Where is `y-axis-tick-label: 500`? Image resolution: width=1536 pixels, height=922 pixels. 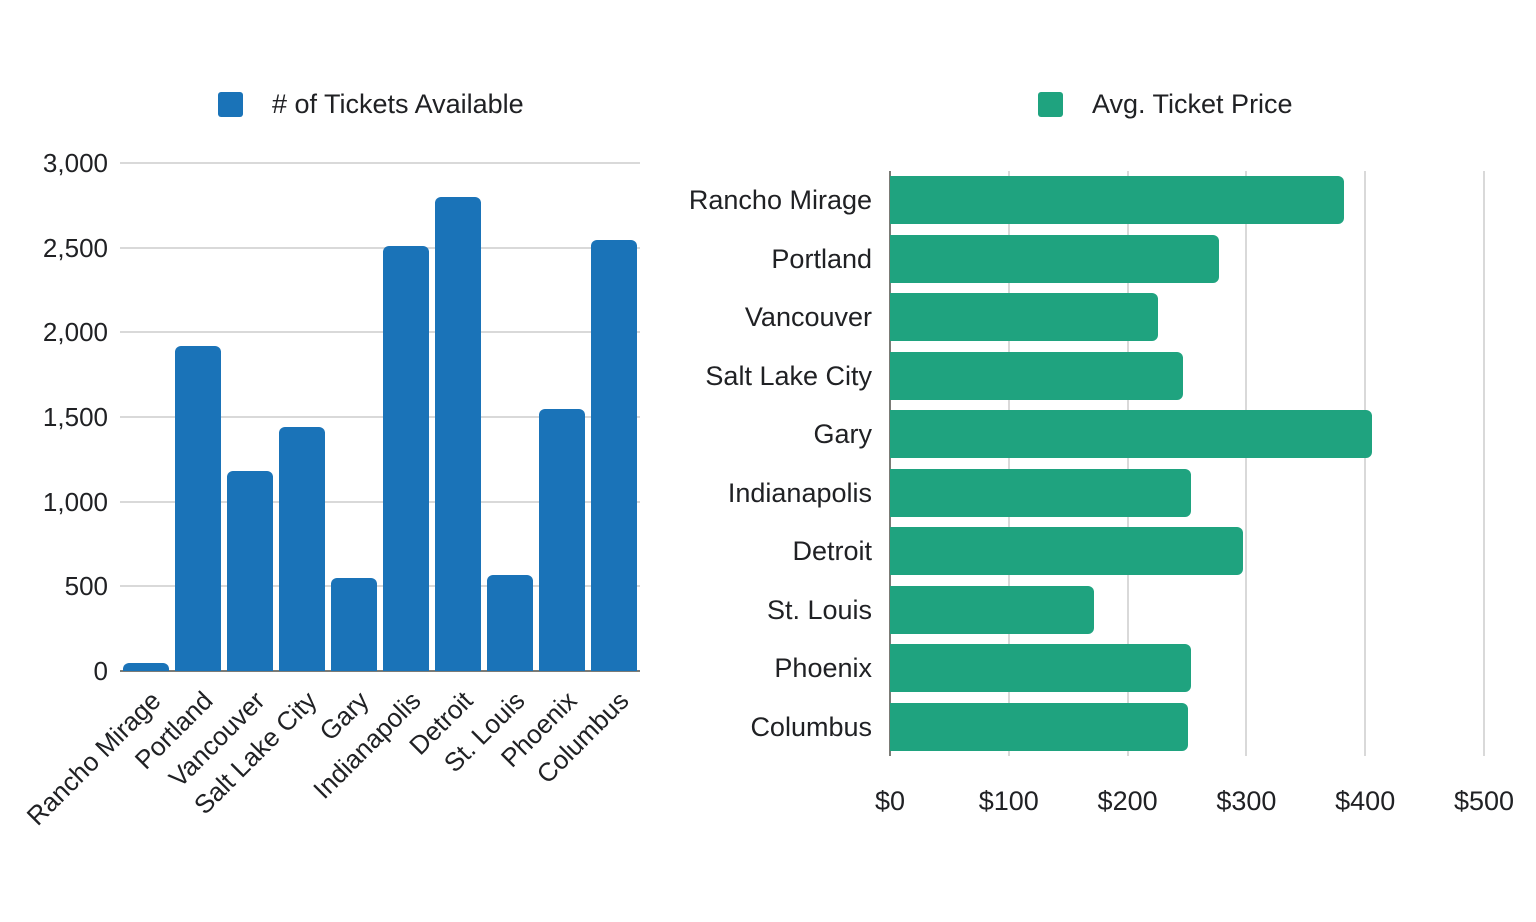
y-axis-tick-label: 500 is located at coordinates (86, 586).